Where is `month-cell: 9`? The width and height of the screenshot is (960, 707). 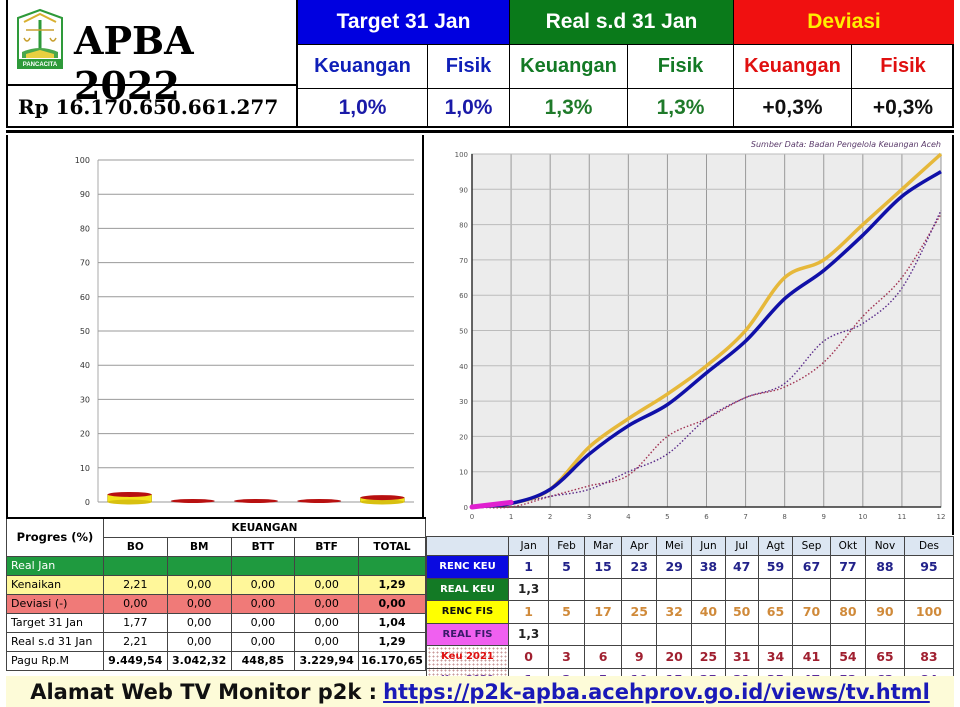
month-cell: 9 is located at coordinates (639, 657).